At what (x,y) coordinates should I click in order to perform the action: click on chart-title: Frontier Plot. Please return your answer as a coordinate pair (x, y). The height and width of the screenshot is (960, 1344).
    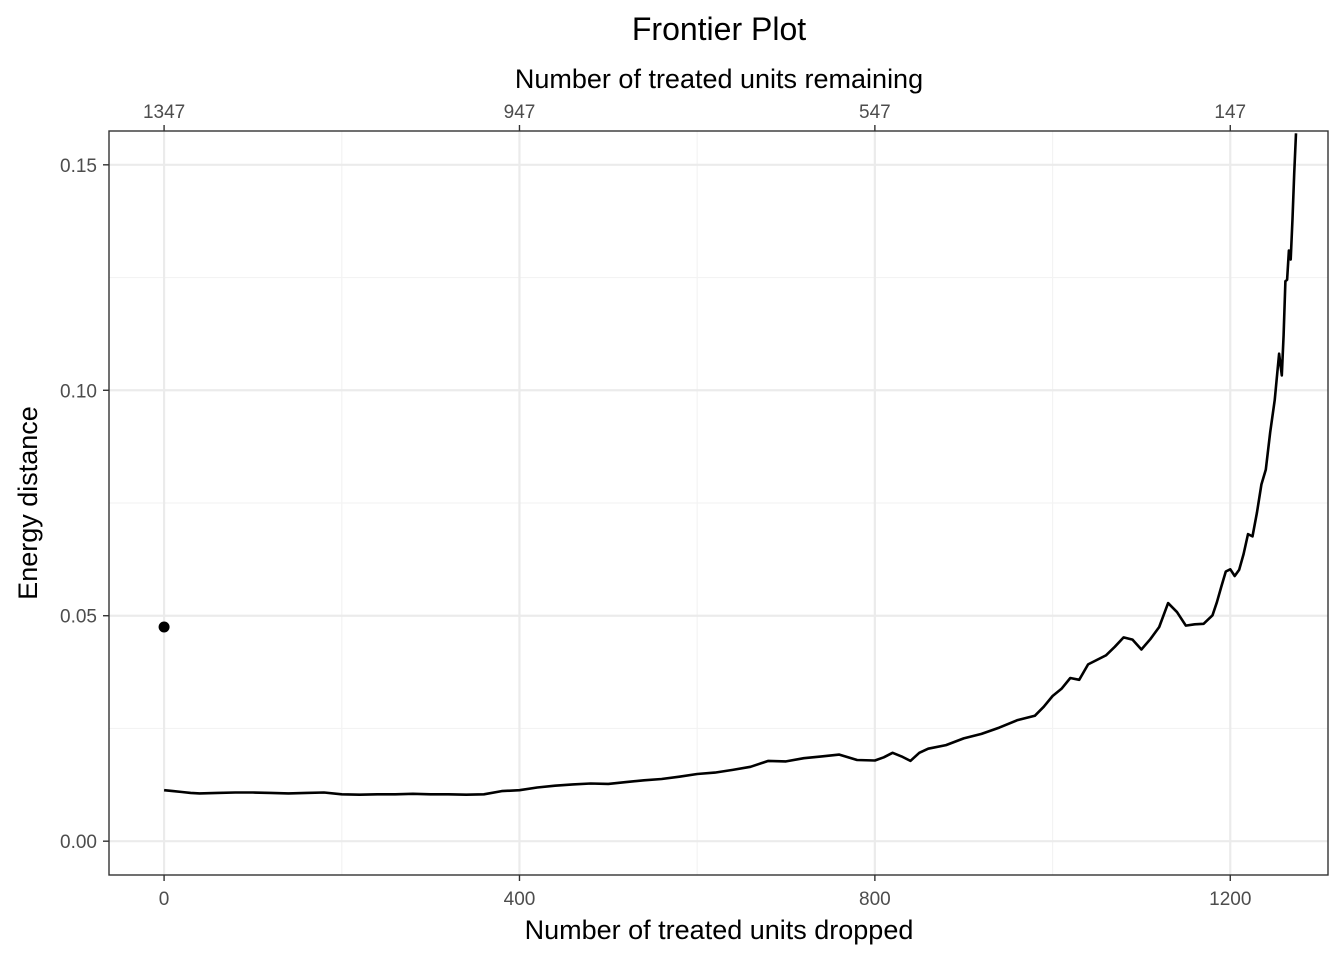
    Looking at the image, I should click on (719, 29).